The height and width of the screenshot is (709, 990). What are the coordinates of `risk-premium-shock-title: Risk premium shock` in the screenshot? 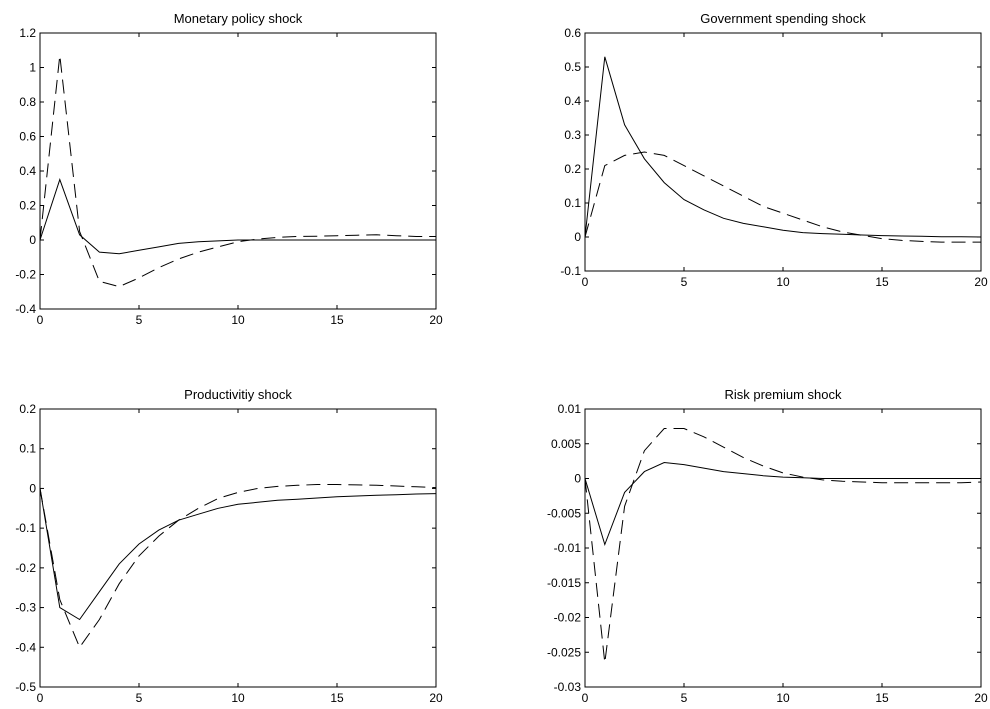 It's located at (783, 394).